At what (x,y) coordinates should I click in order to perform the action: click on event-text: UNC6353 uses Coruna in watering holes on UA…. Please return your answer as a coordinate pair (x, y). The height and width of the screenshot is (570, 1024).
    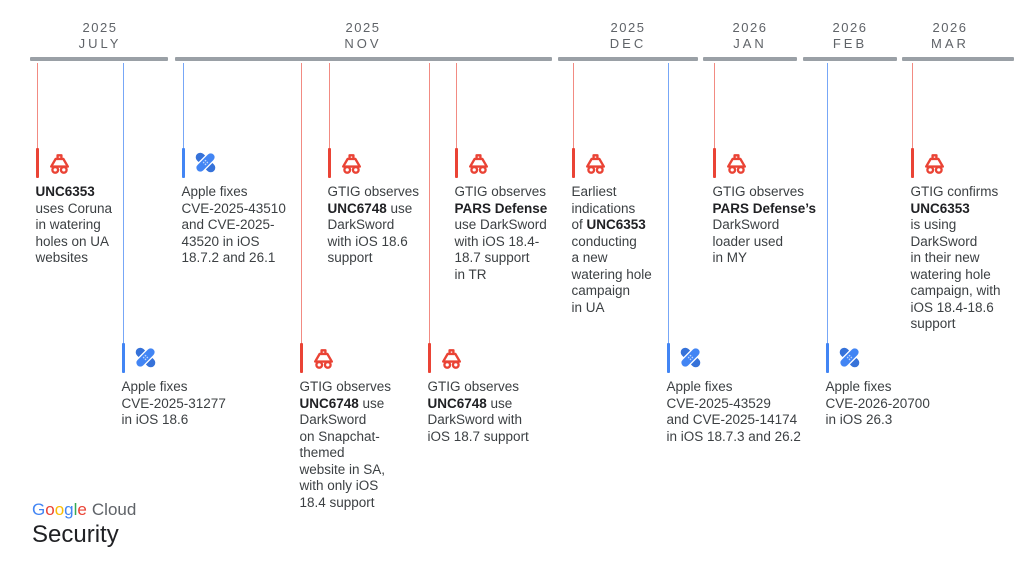
    Looking at the image, I should click on (74, 224).